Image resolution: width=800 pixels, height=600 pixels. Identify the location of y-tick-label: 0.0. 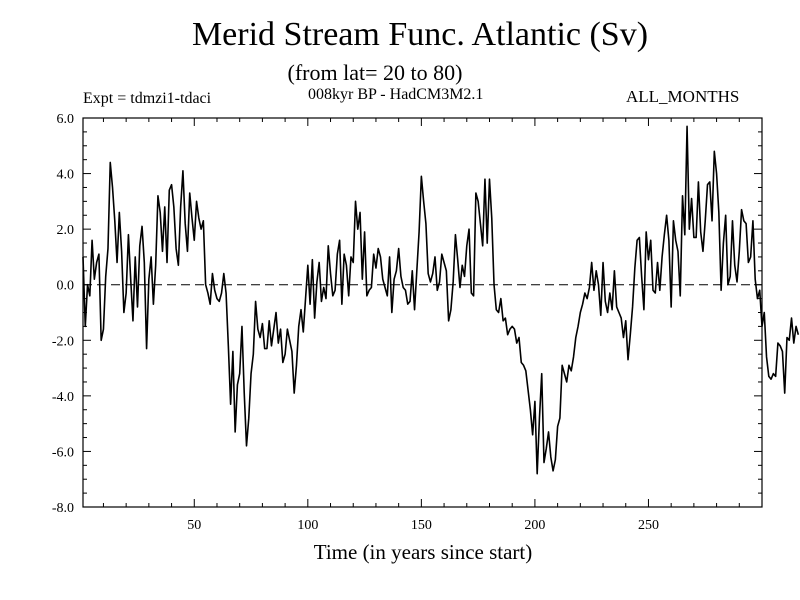
(66, 286).